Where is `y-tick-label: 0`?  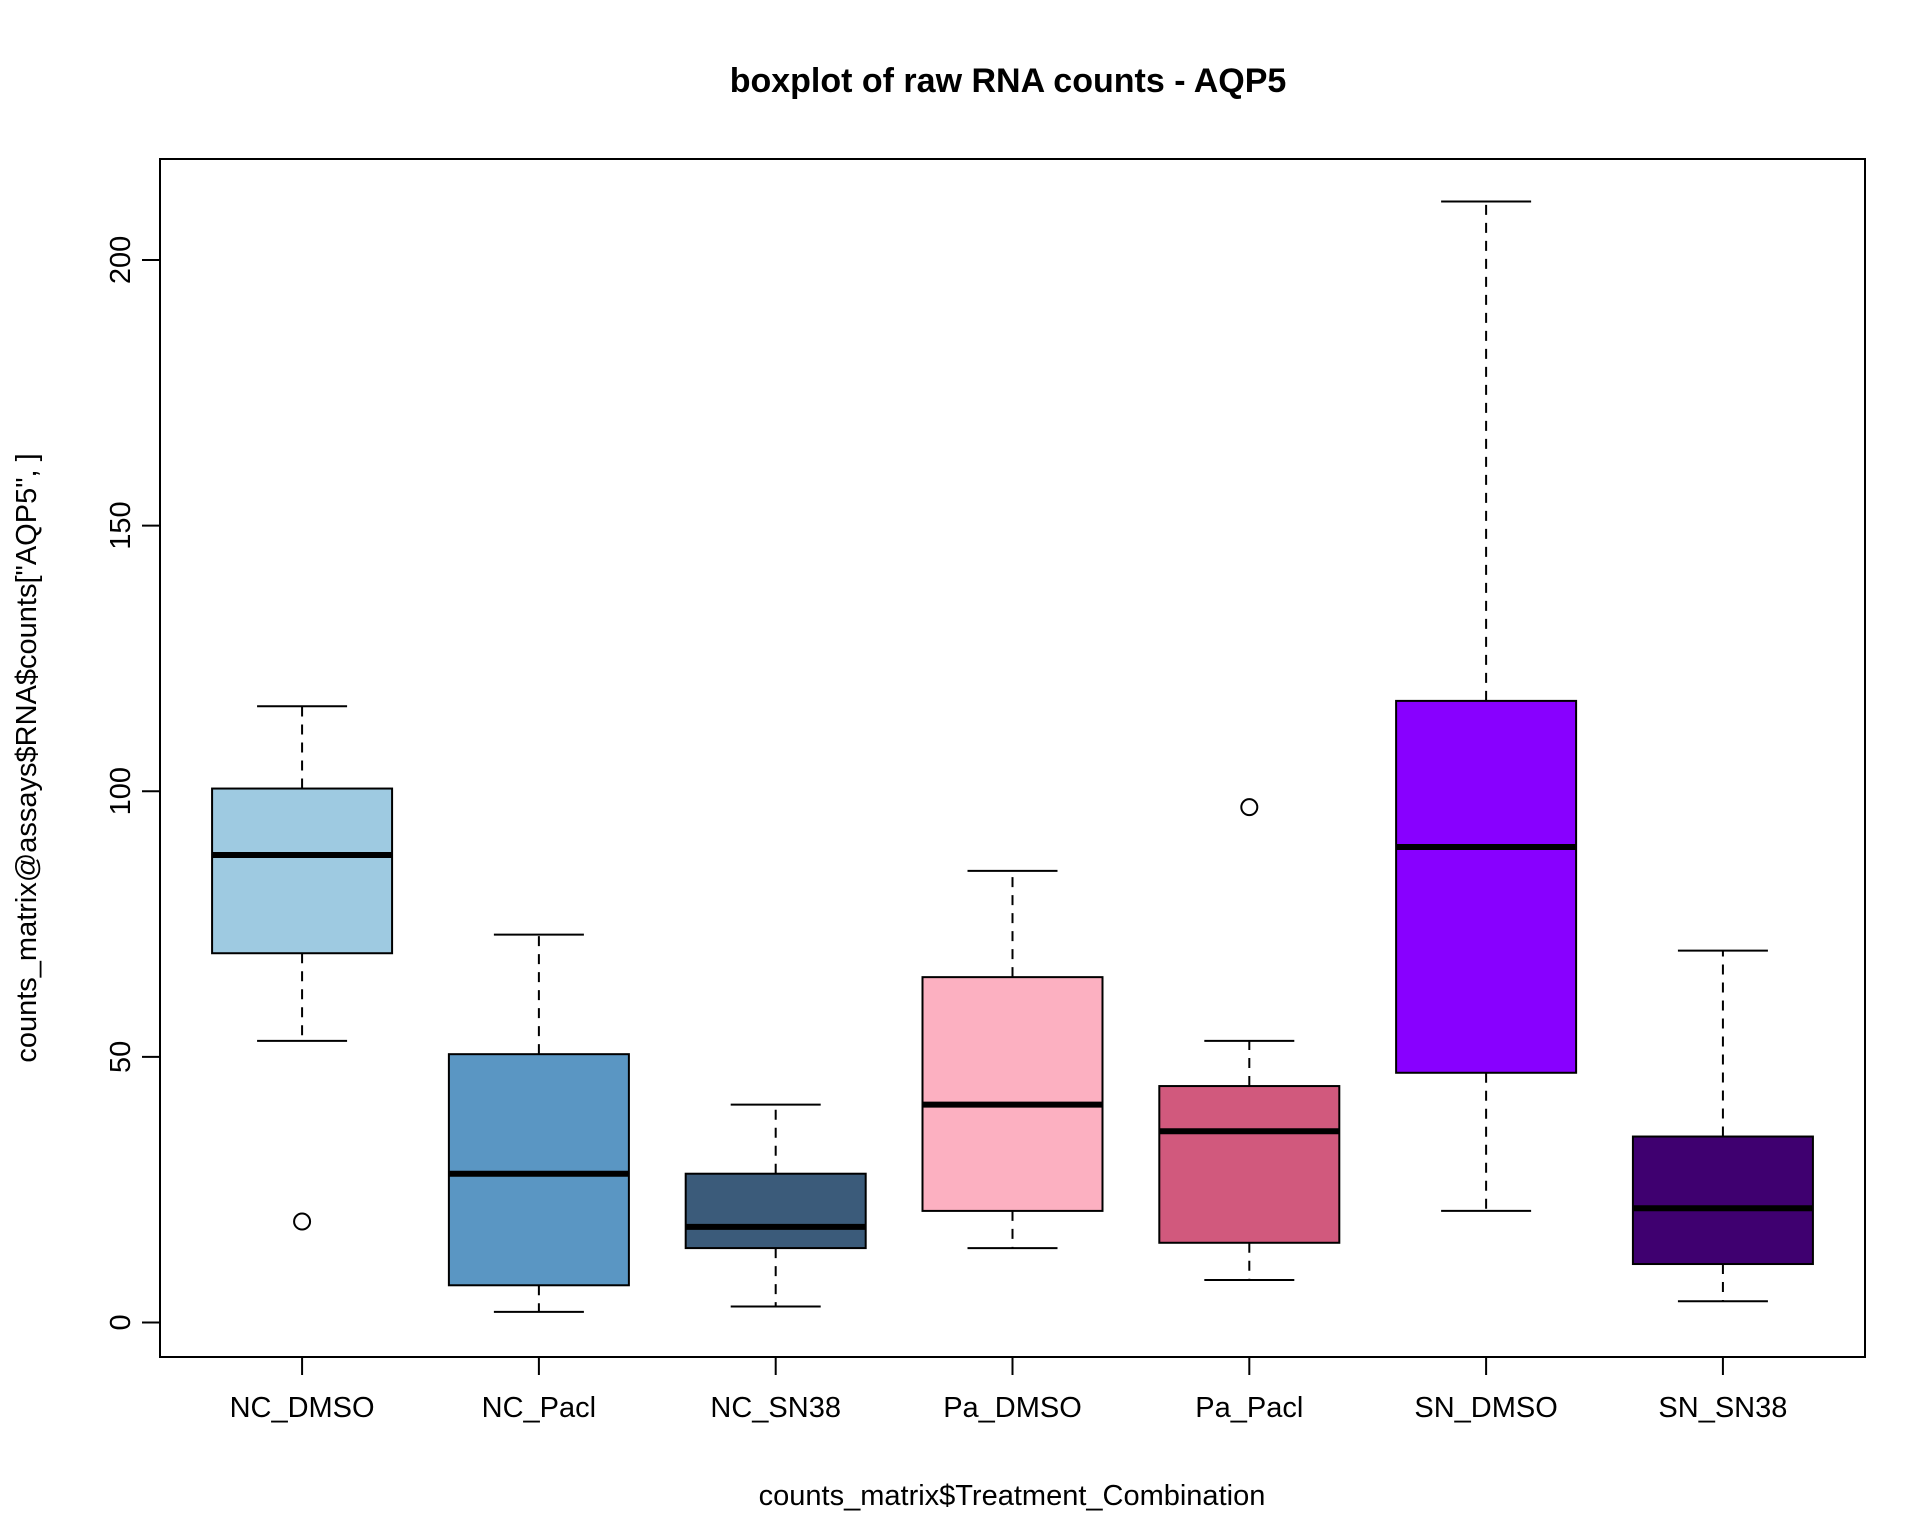 y-tick-label: 0 is located at coordinates (121, 1322).